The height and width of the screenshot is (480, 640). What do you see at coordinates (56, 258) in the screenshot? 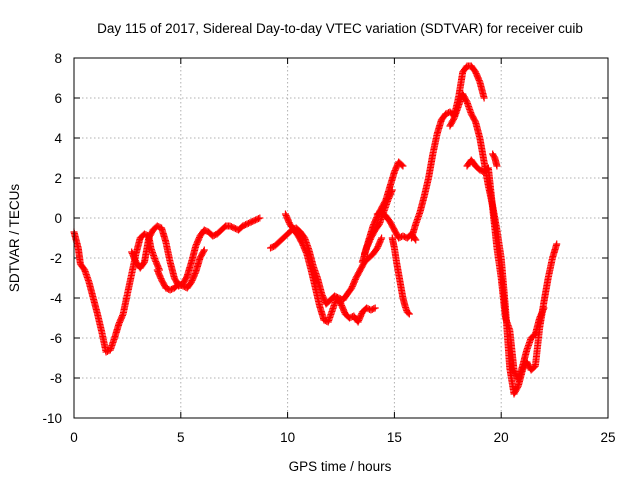
I see `y-tick-label: -2` at bounding box center [56, 258].